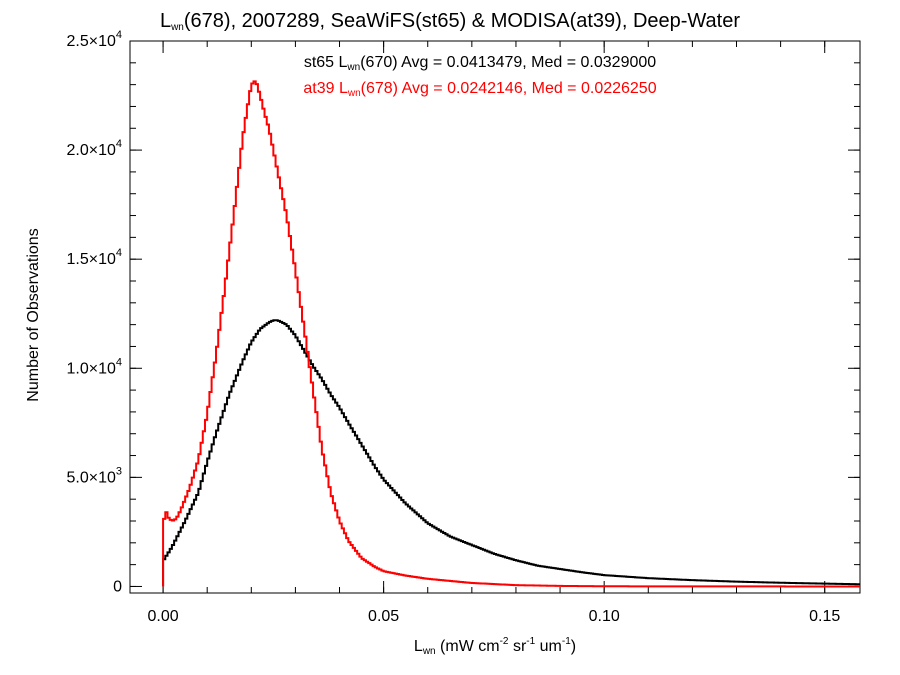 This screenshot has height=675, width=900. What do you see at coordinates (495, 646) in the screenshot?
I see `x-axis-label: Lwn (mW cm-2 sr-1 um-1)` at bounding box center [495, 646].